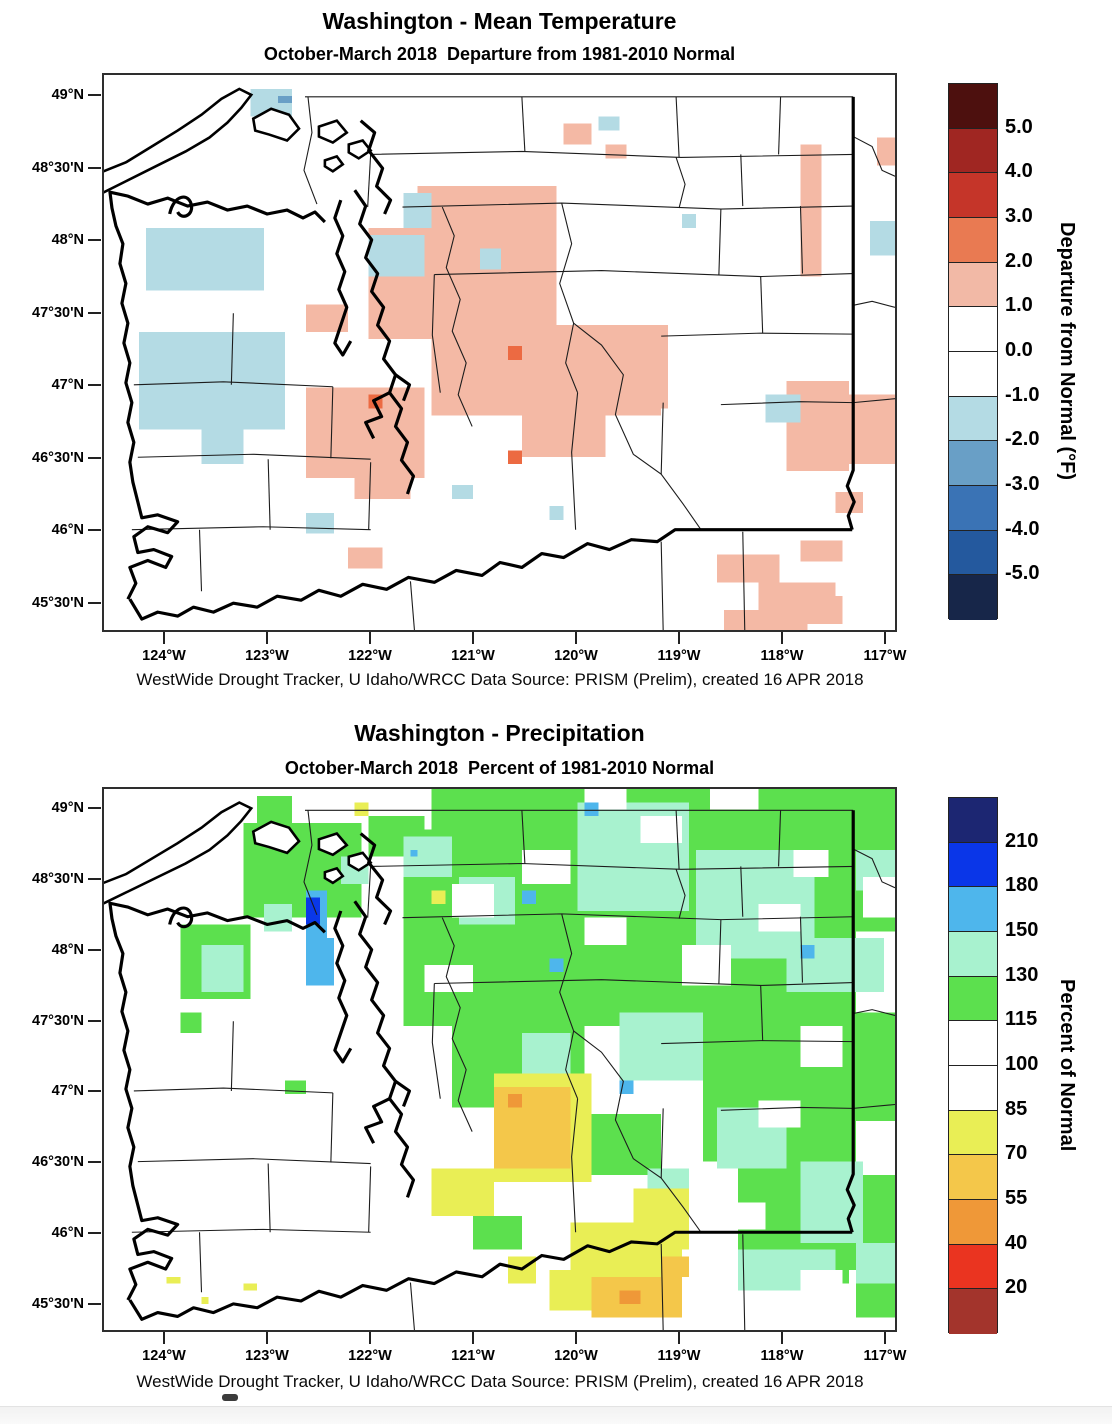 The width and height of the screenshot is (1112, 1424). What do you see at coordinates (1019, 305) in the screenshot?
I see `colorbar-tick-label: 1.0` at bounding box center [1019, 305].